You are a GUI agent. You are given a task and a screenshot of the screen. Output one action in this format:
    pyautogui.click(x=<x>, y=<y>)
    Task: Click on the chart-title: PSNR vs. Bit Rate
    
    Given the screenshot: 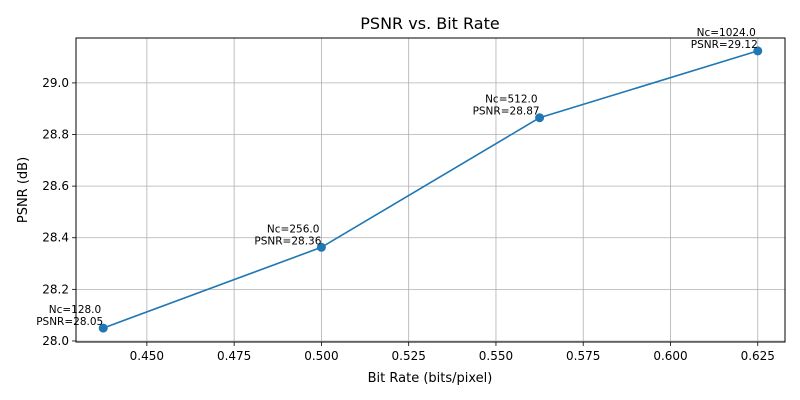 What is the action you would take?
    pyautogui.click(x=429, y=23)
    